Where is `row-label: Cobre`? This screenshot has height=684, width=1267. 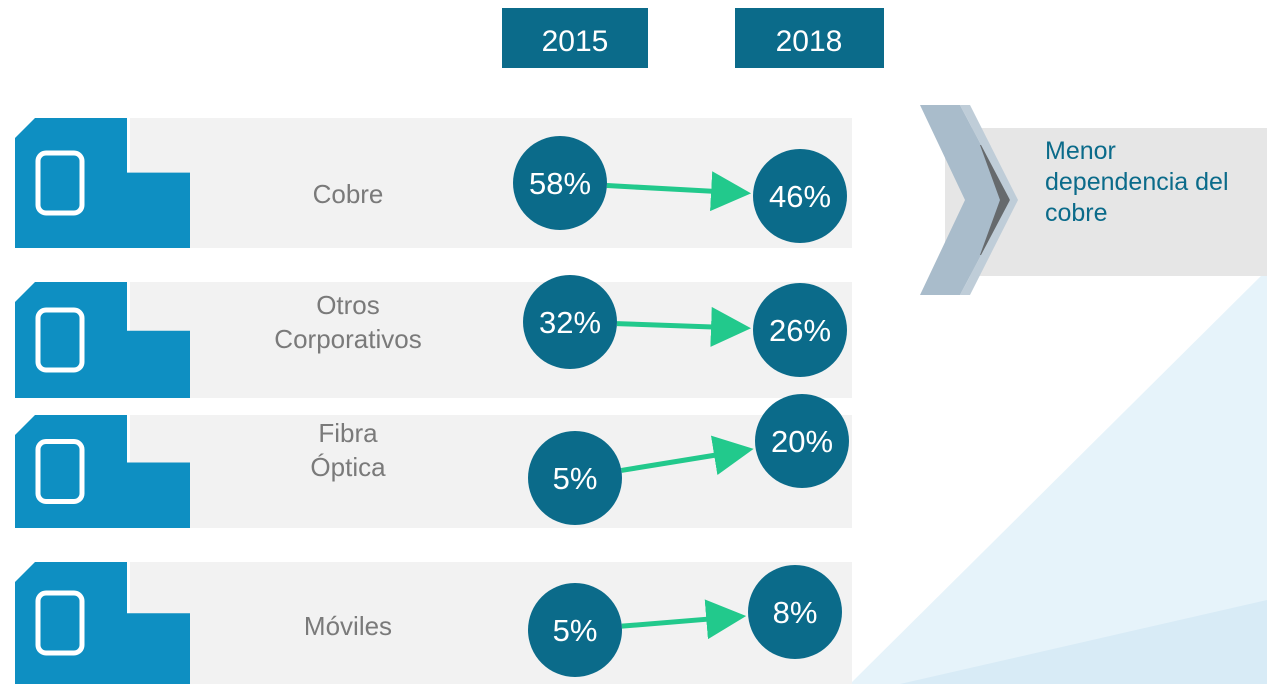 row-label: Cobre is located at coordinates (348, 194).